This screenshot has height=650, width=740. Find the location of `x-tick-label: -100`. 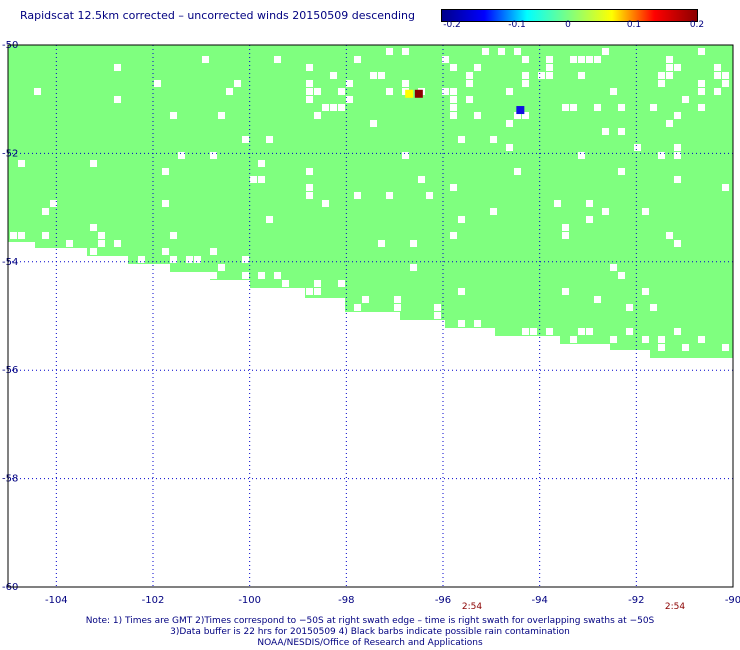

x-tick-label: -100 is located at coordinates (249, 600).